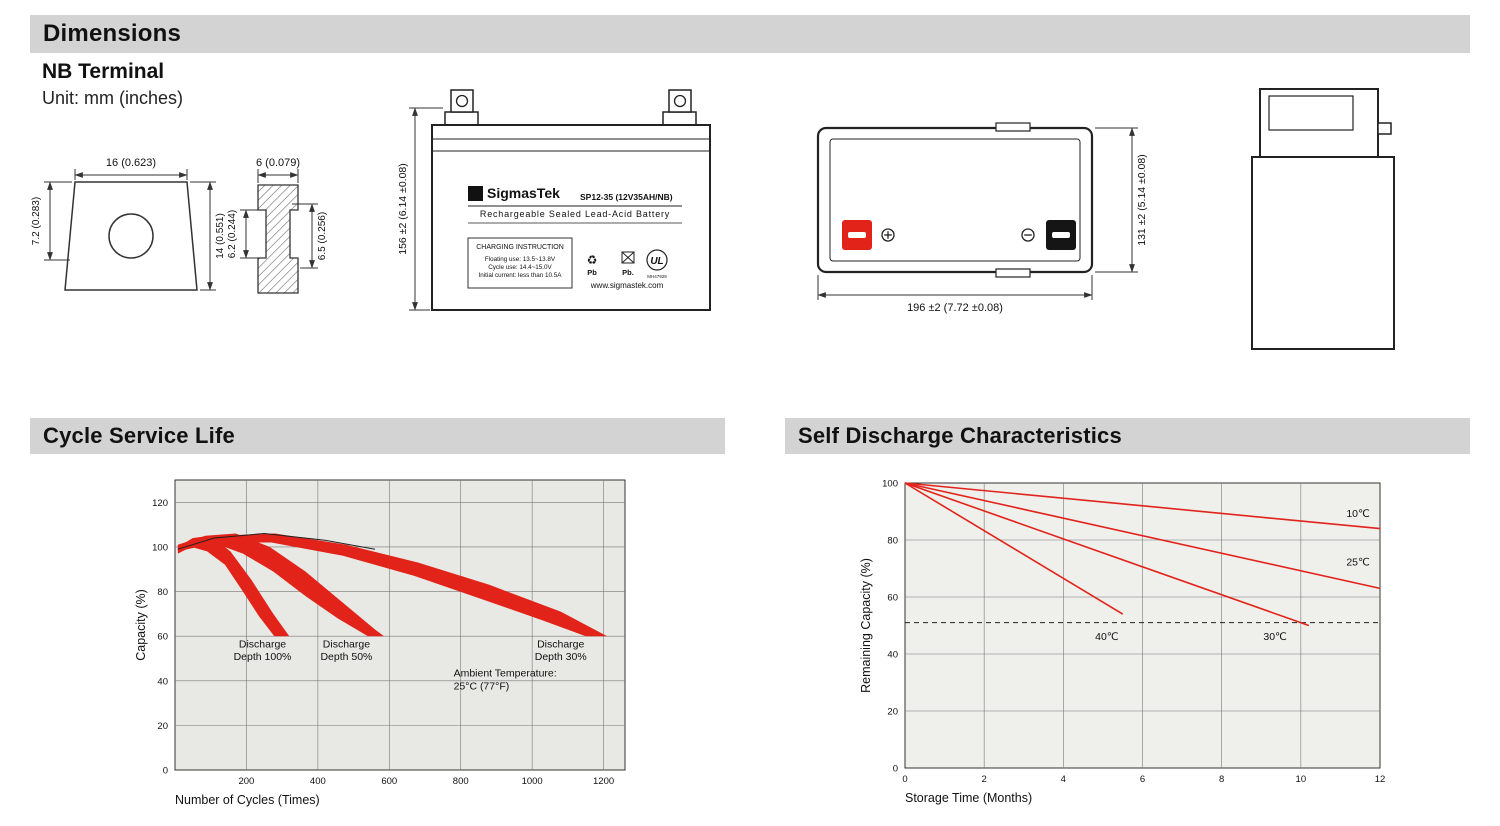 This screenshot has height=826, width=1500. What do you see at coordinates (1061, 235) in the screenshot?
I see `negative-terminal-slot` at bounding box center [1061, 235].